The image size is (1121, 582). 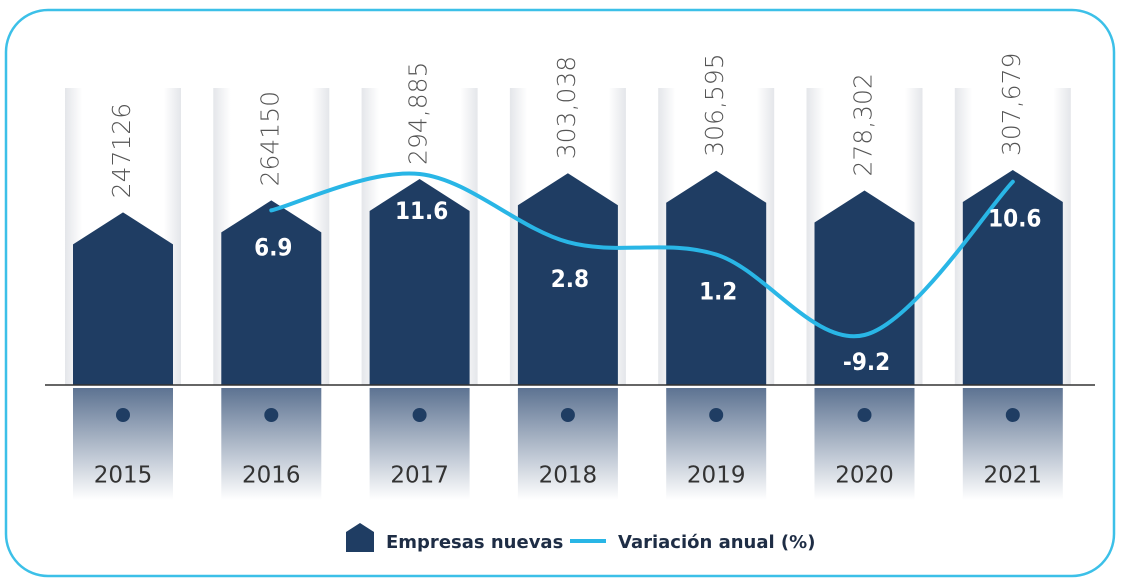 What do you see at coordinates (269, 138) in the screenshot?
I see `bar-value-label: 264150` at bounding box center [269, 138].